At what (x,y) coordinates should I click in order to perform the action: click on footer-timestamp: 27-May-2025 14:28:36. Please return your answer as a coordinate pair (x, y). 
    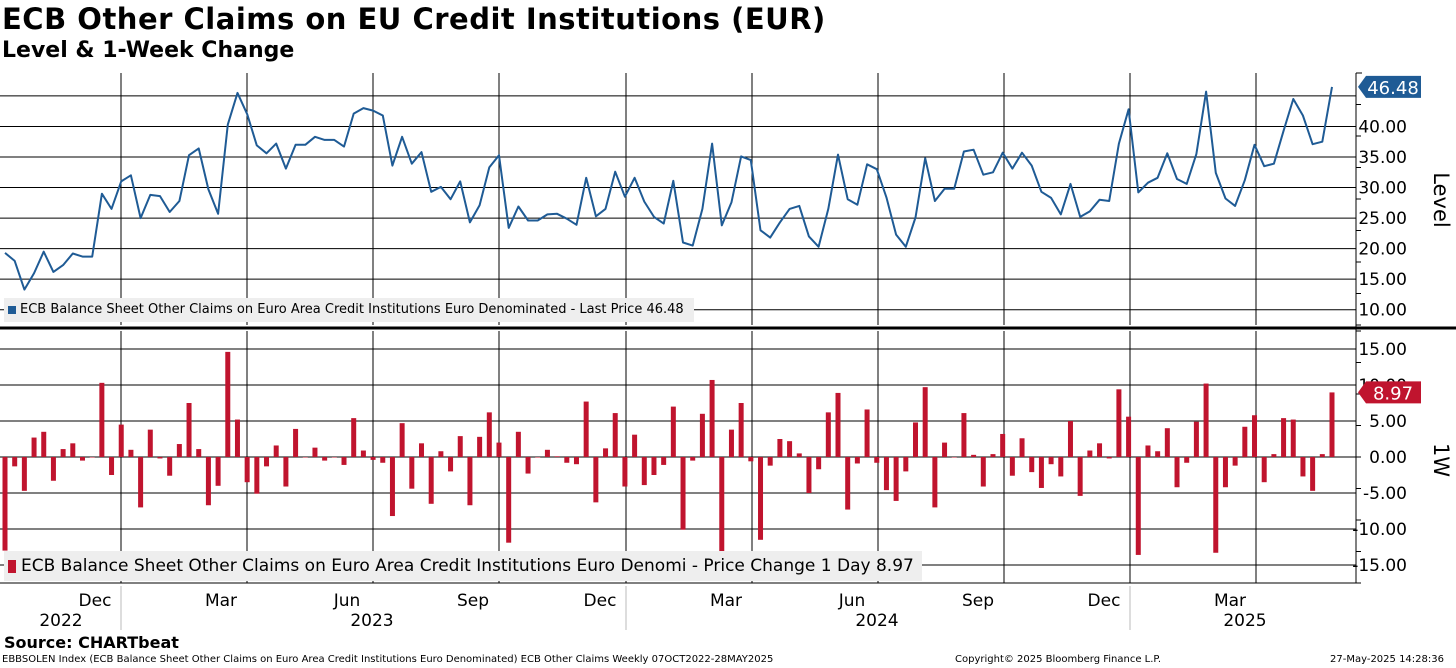
    Looking at the image, I should click on (1387, 659).